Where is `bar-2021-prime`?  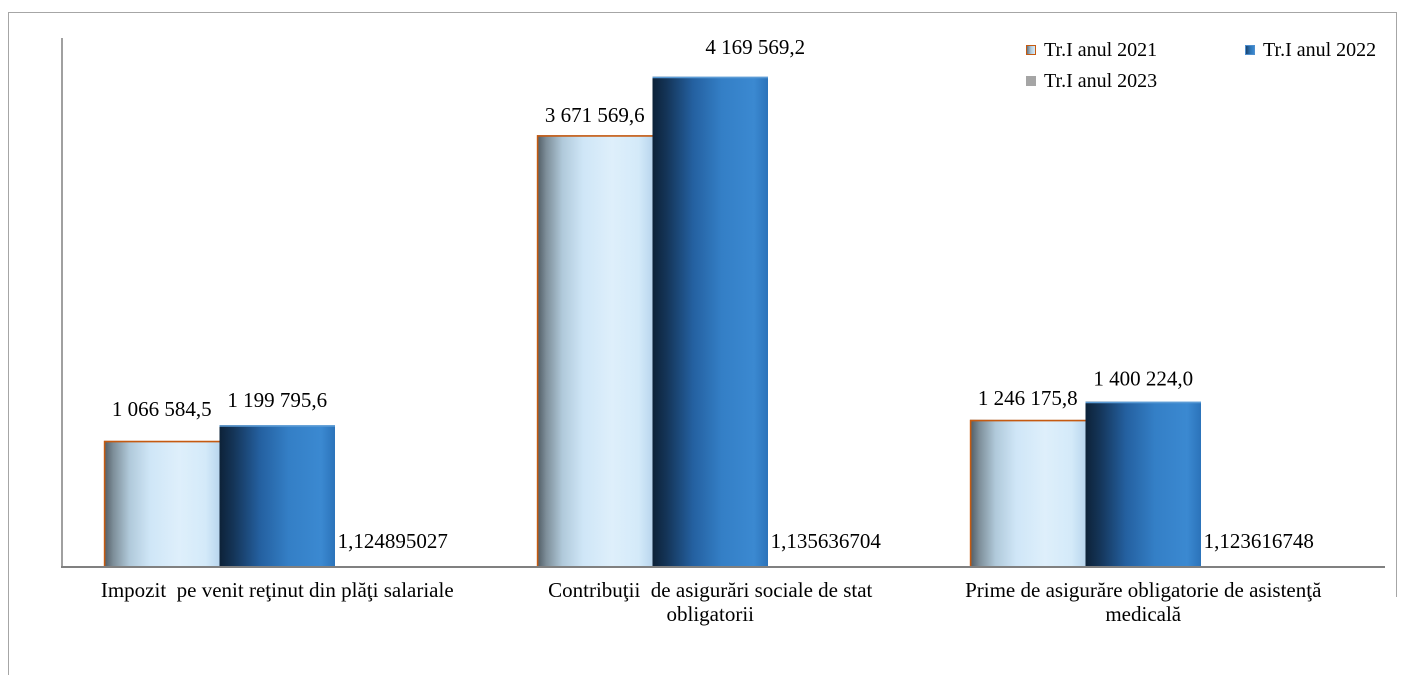 bar-2021-prime is located at coordinates (1028, 492).